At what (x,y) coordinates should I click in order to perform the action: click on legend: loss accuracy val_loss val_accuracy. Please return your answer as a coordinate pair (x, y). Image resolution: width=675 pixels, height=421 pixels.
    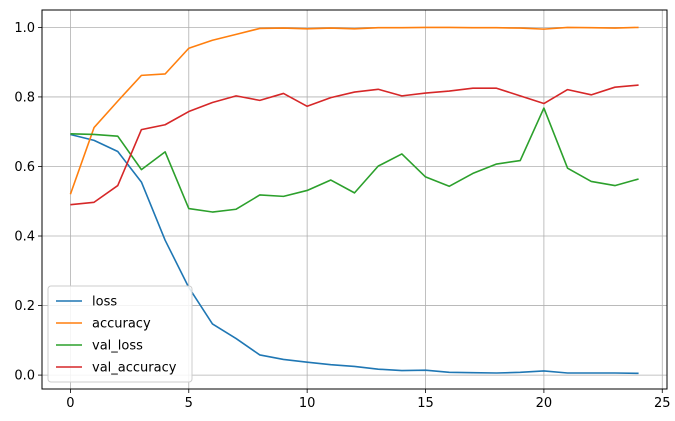
    Looking at the image, I should click on (120, 334).